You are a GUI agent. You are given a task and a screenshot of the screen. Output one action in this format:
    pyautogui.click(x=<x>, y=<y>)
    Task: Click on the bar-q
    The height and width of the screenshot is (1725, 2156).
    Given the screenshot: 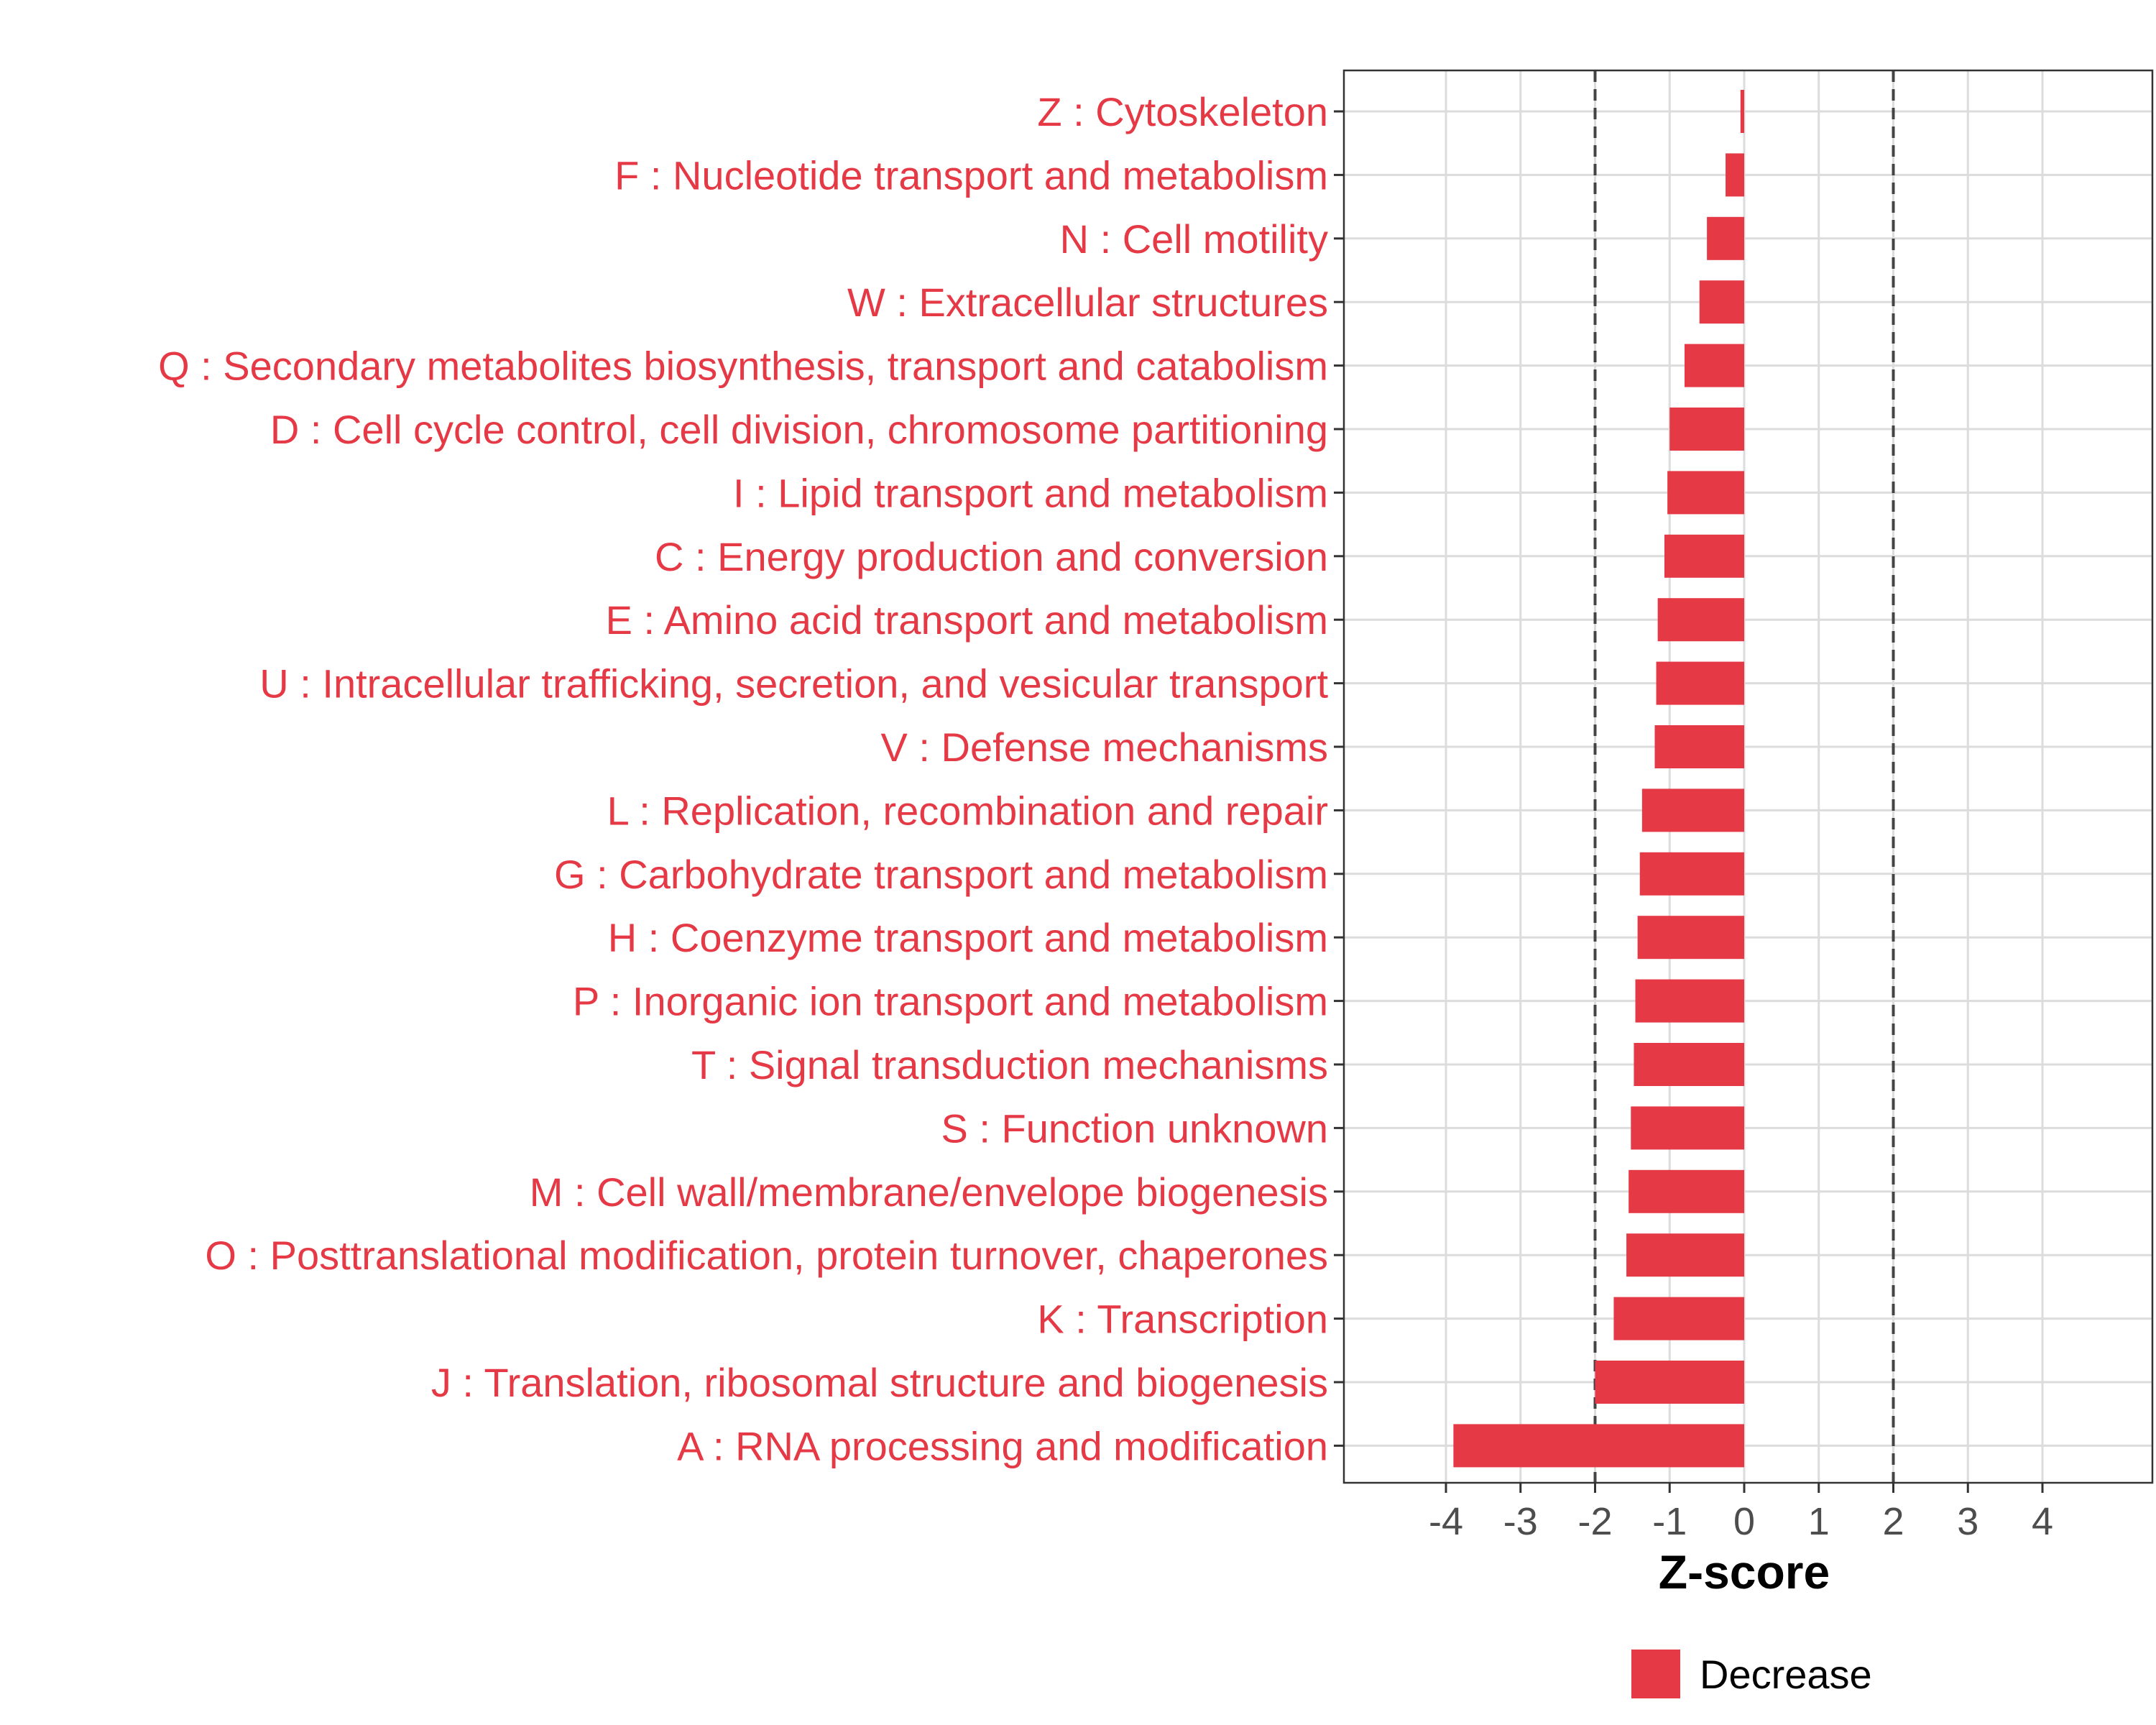 What is the action you would take?
    pyautogui.click(x=1714, y=365)
    